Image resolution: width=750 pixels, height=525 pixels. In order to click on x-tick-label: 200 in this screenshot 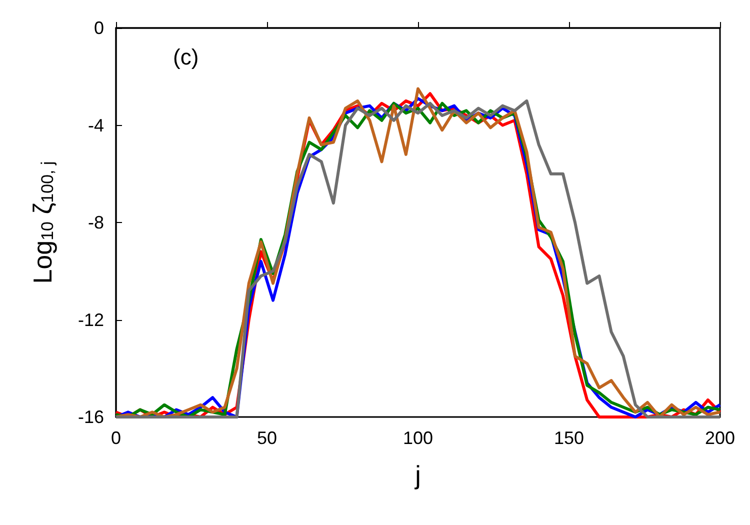, I will do `click(720, 438)`.